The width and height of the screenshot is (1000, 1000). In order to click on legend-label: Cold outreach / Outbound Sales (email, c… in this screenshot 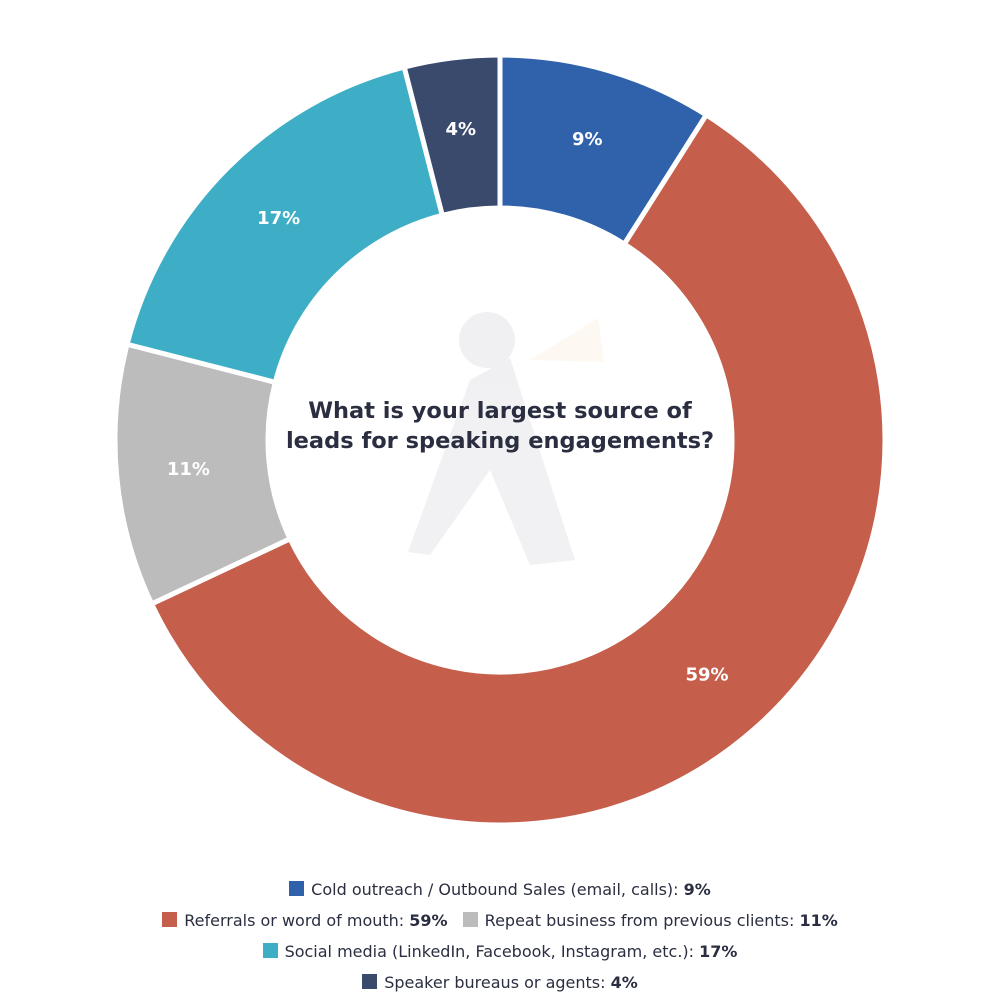, I will do `click(492, 889)`.